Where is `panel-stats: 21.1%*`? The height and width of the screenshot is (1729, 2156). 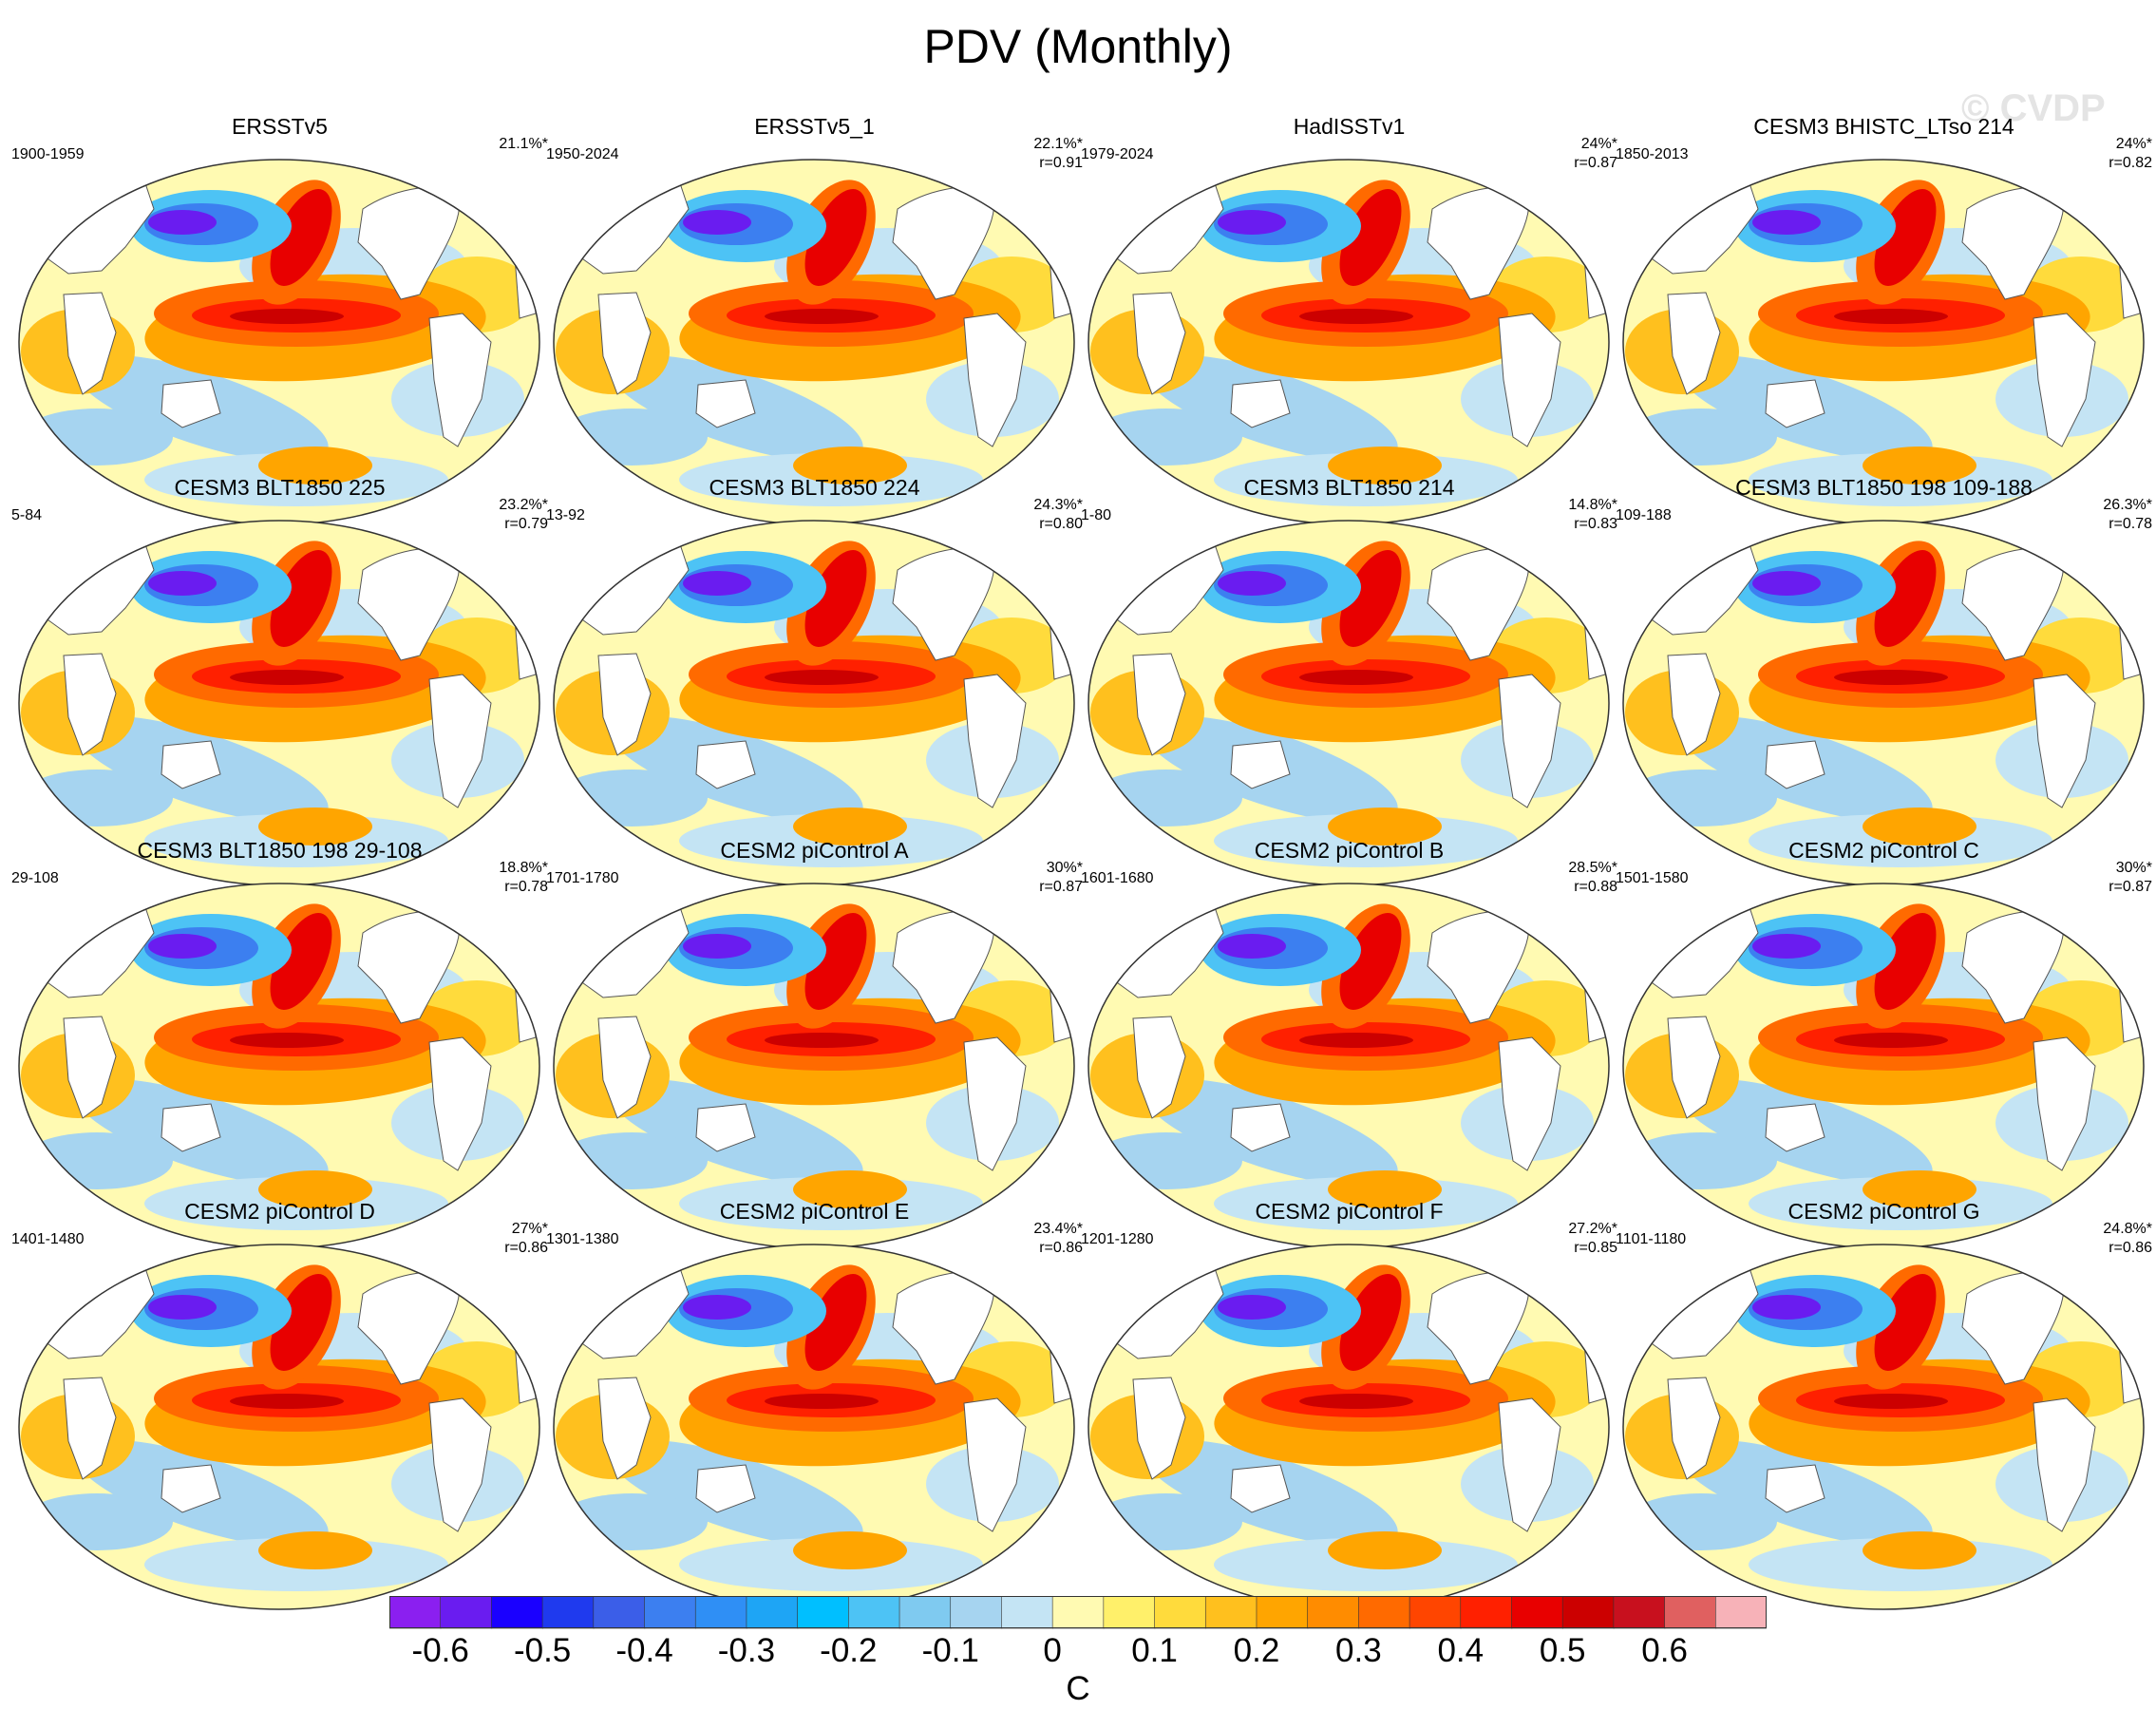 panel-stats: 21.1%* is located at coordinates (523, 144).